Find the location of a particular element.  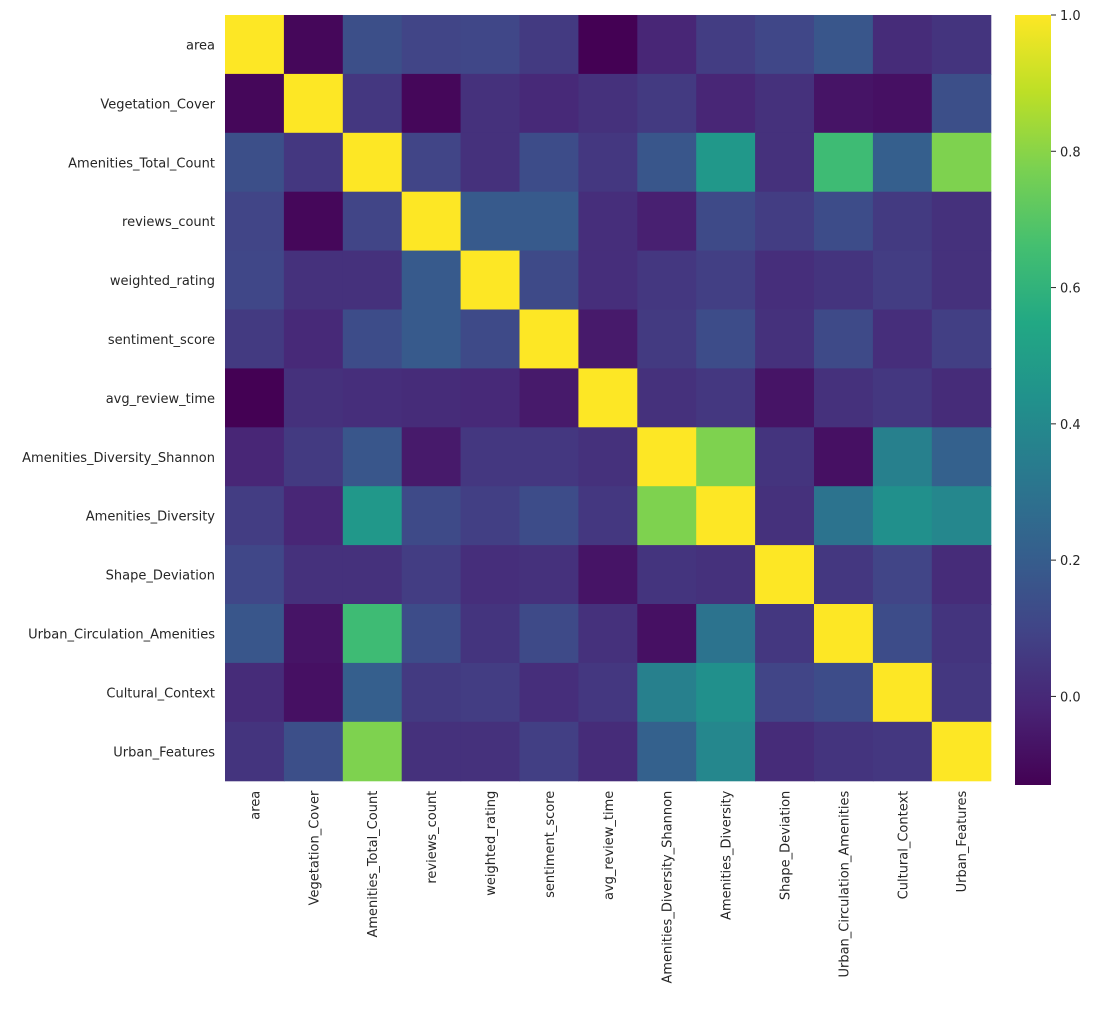

x-tick-label: sentiment_score is located at coordinates (550, 844).